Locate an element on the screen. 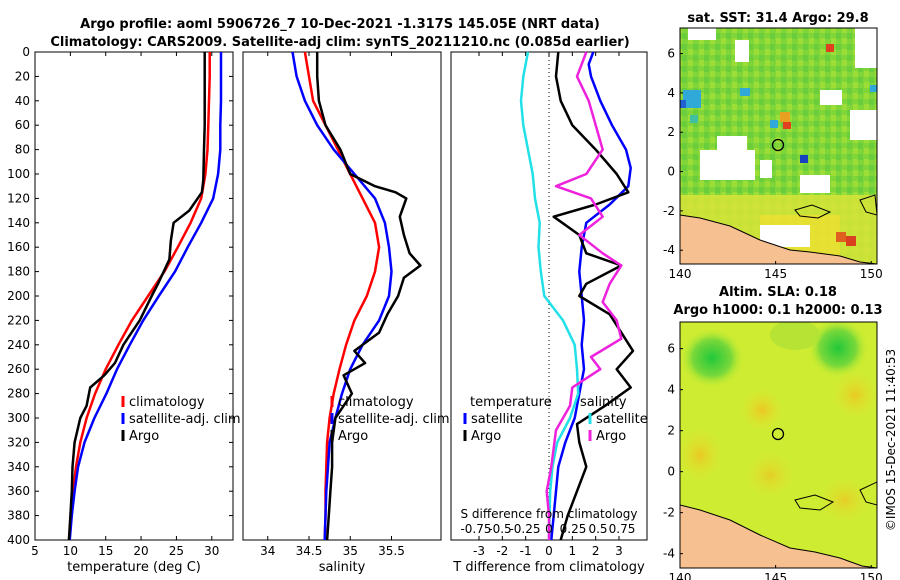  temperature-legend-argo: Argo is located at coordinates (144, 436).